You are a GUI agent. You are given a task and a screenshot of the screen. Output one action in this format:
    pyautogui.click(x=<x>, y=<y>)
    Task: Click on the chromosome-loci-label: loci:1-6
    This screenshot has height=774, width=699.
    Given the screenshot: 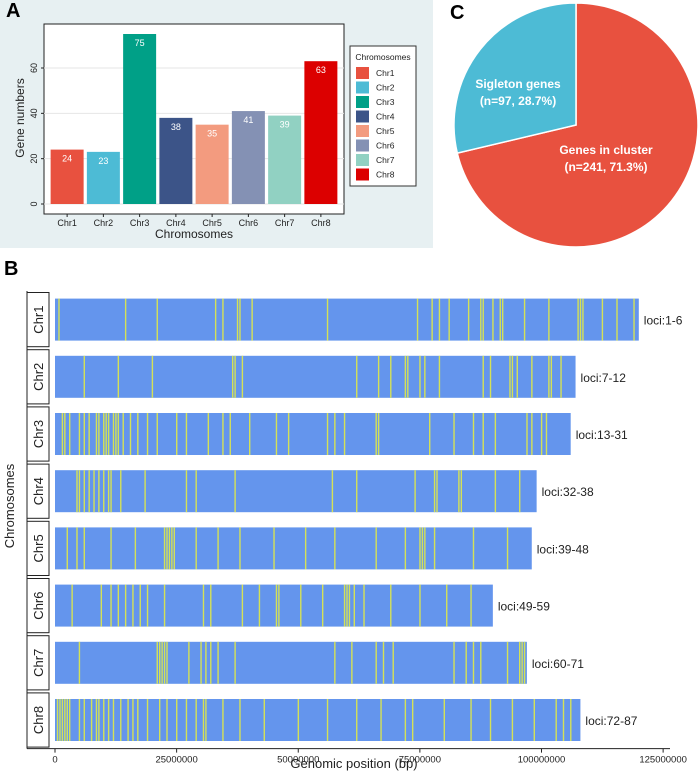 What is the action you would take?
    pyautogui.click(x=663, y=321)
    